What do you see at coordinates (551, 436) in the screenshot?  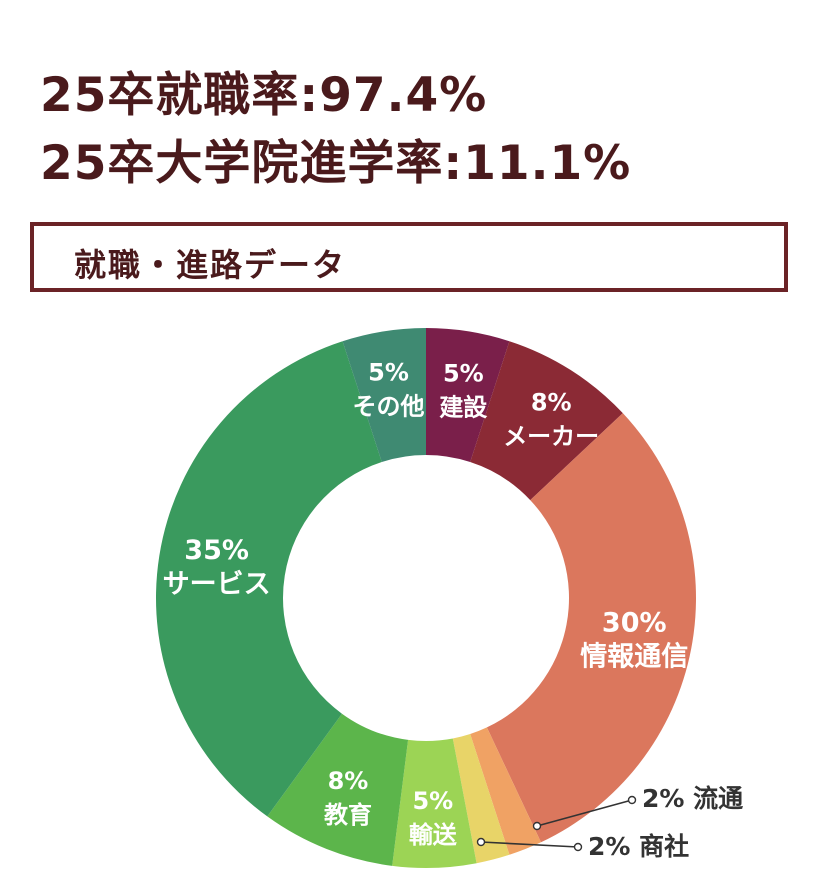 I see `slice-name-label: メーカー` at bounding box center [551, 436].